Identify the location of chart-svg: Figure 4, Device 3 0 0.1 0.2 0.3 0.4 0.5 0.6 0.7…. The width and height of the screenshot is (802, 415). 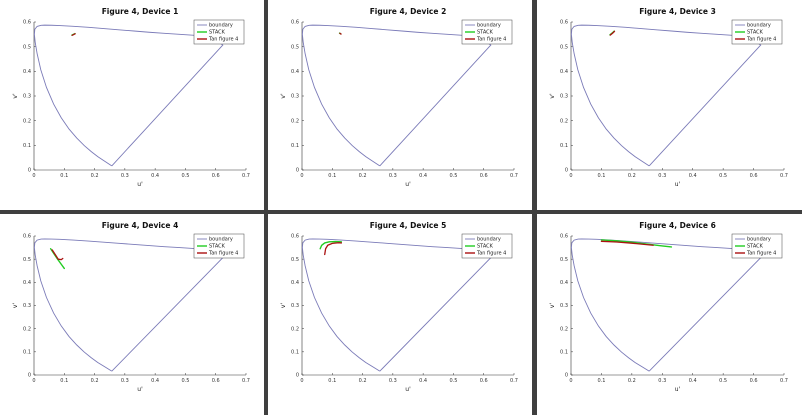
(668, 97).